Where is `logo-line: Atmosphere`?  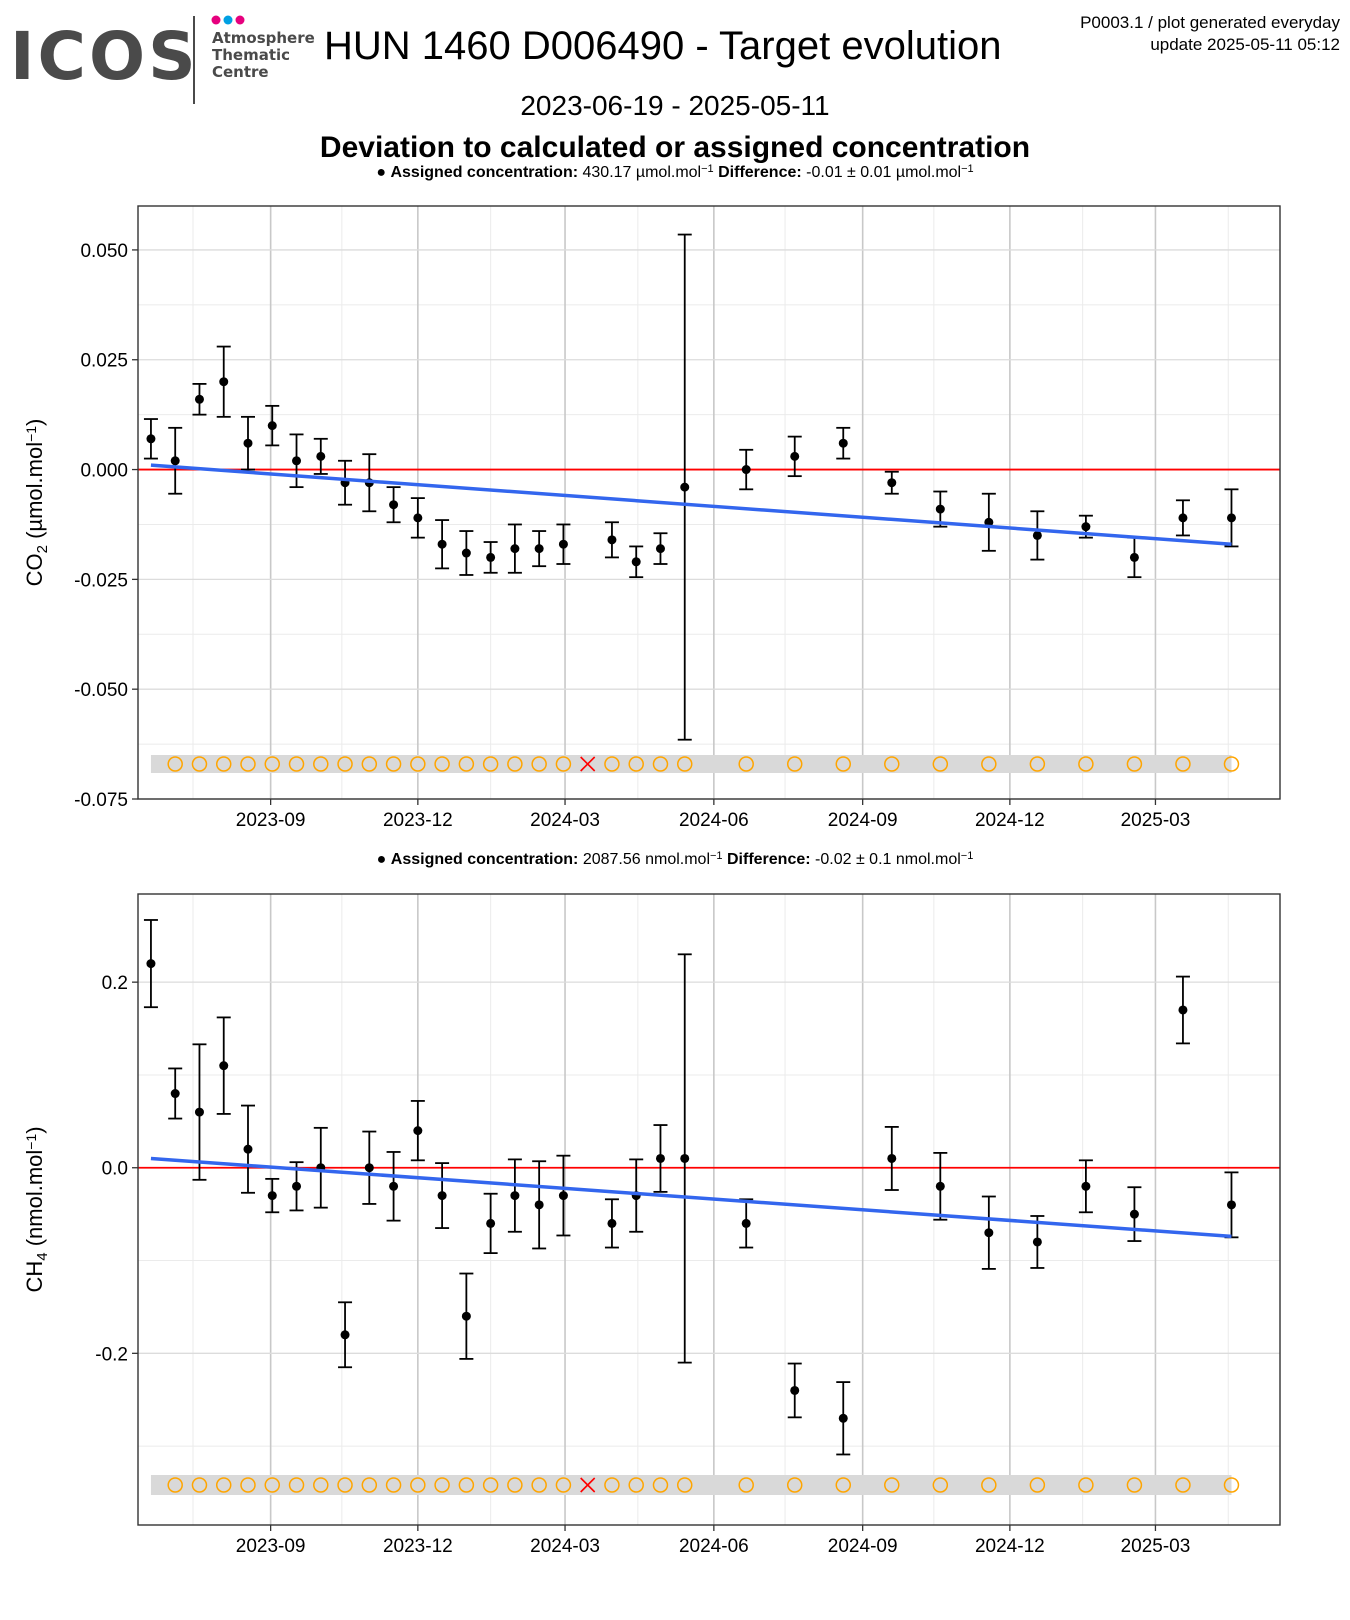
logo-line: Atmosphere is located at coordinates (263, 38).